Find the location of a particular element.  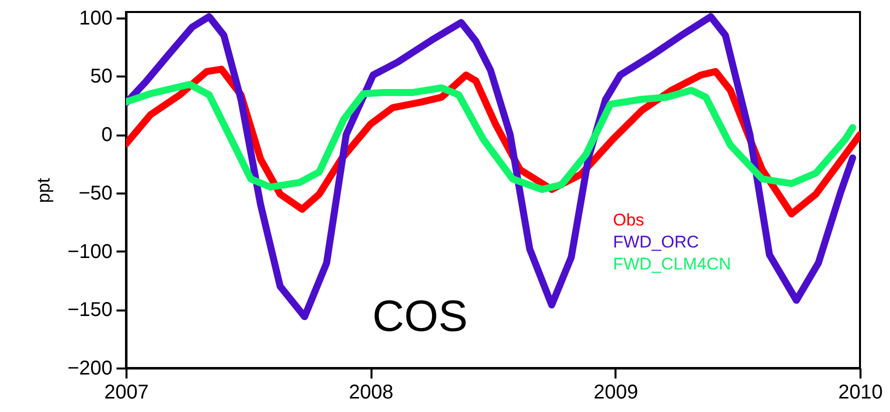

y-tick-label: 0 is located at coordinates (106, 135).